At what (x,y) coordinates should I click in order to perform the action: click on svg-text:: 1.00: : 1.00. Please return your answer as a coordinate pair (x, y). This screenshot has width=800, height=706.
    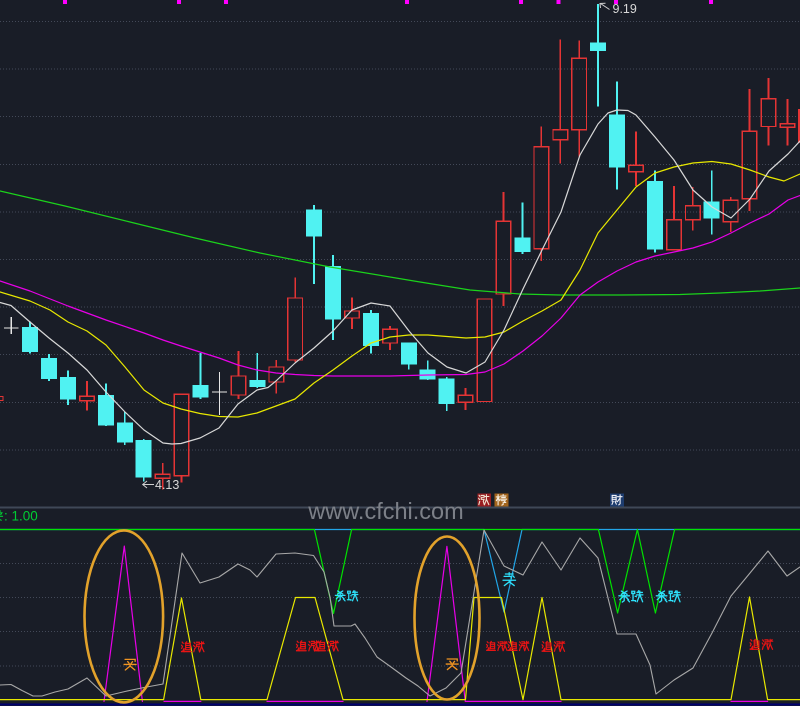
    Looking at the image, I should click on (21, 516).